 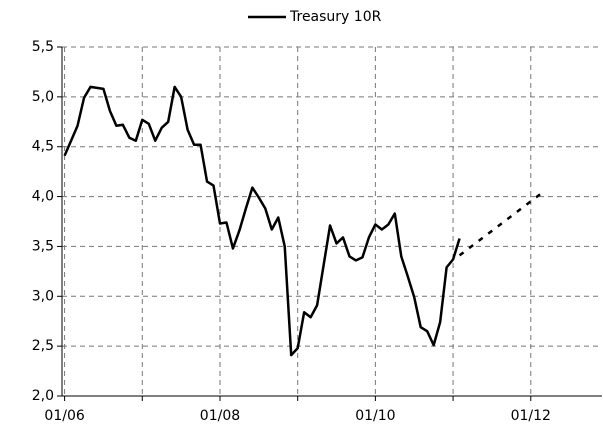 I want to click on y-tick-label: 5,5, so click(x=43, y=47).